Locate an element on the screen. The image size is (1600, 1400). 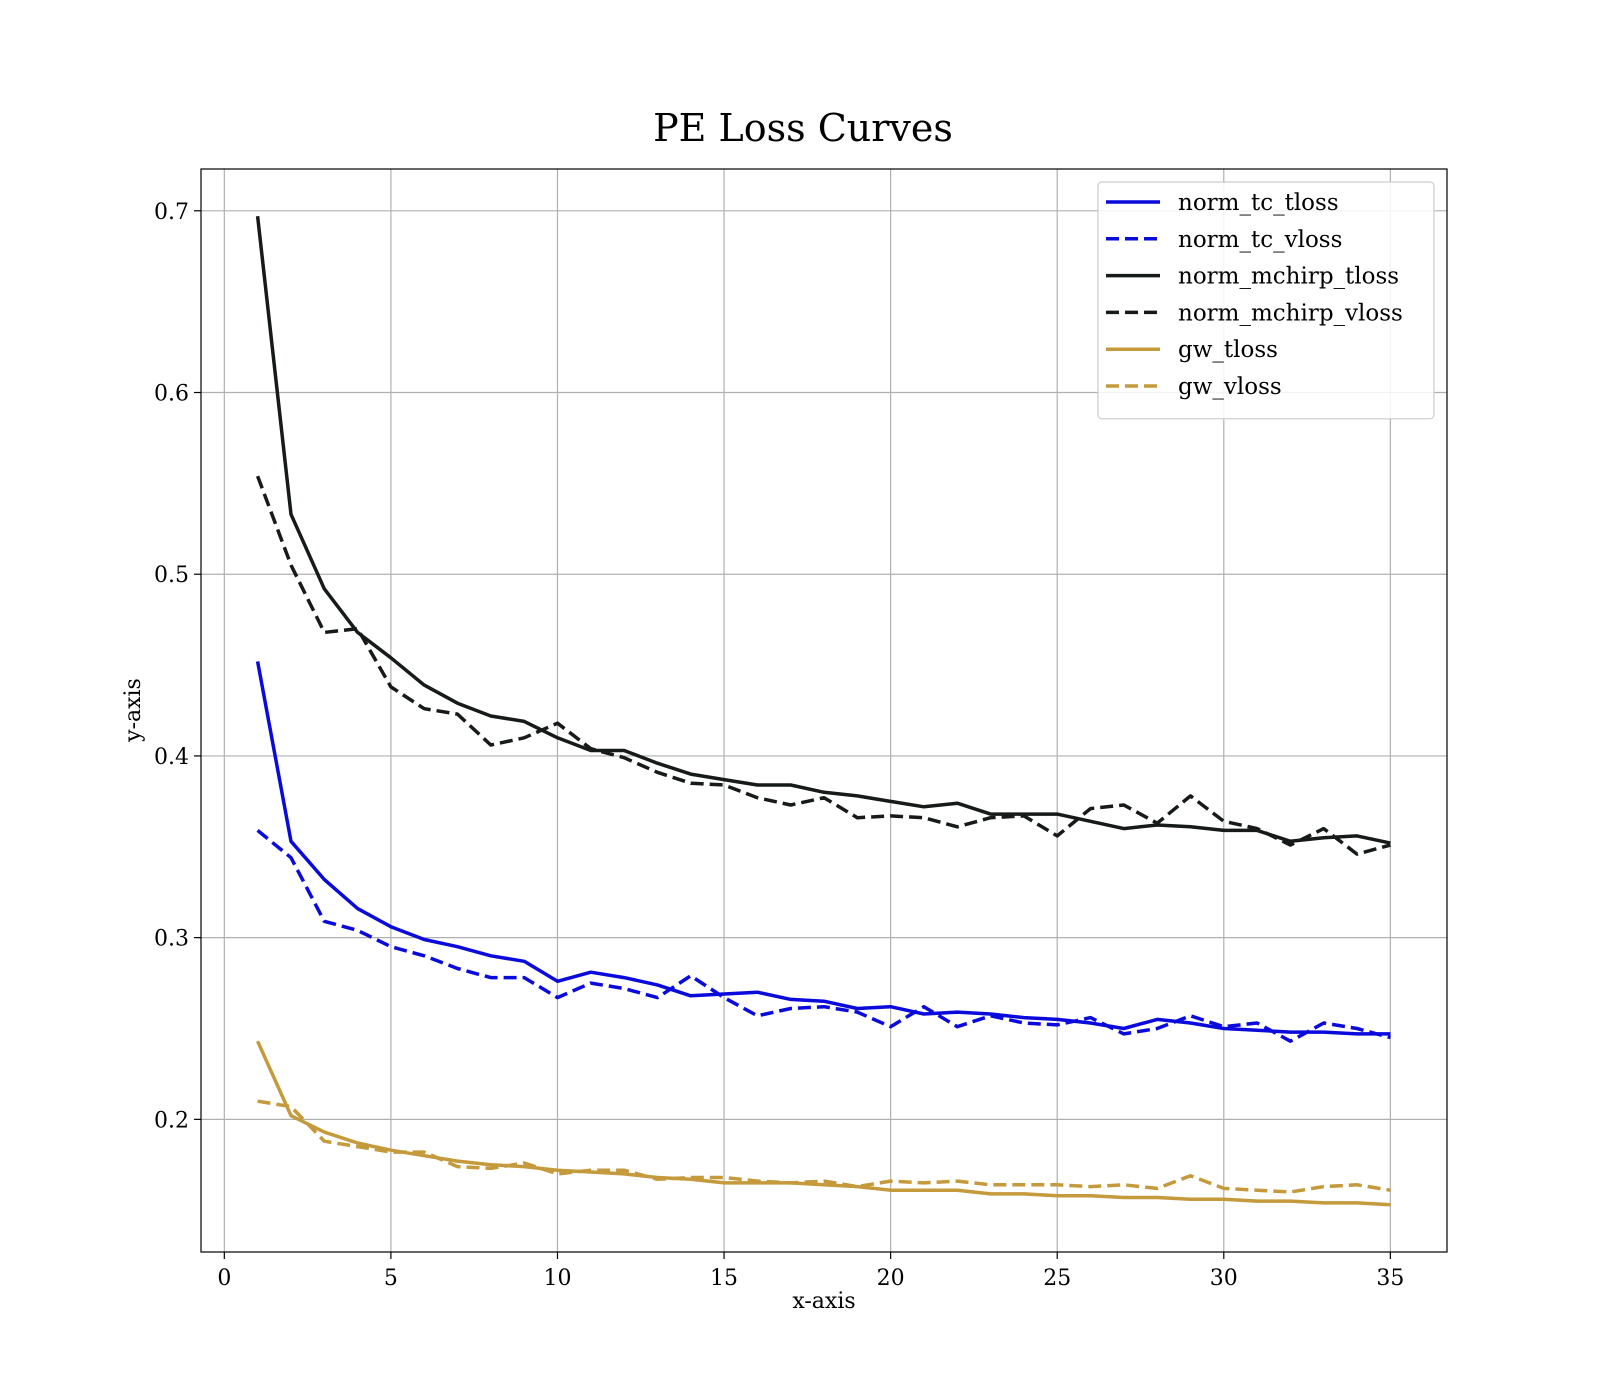
y-tick-label: 0.2 is located at coordinates (171, 1120).